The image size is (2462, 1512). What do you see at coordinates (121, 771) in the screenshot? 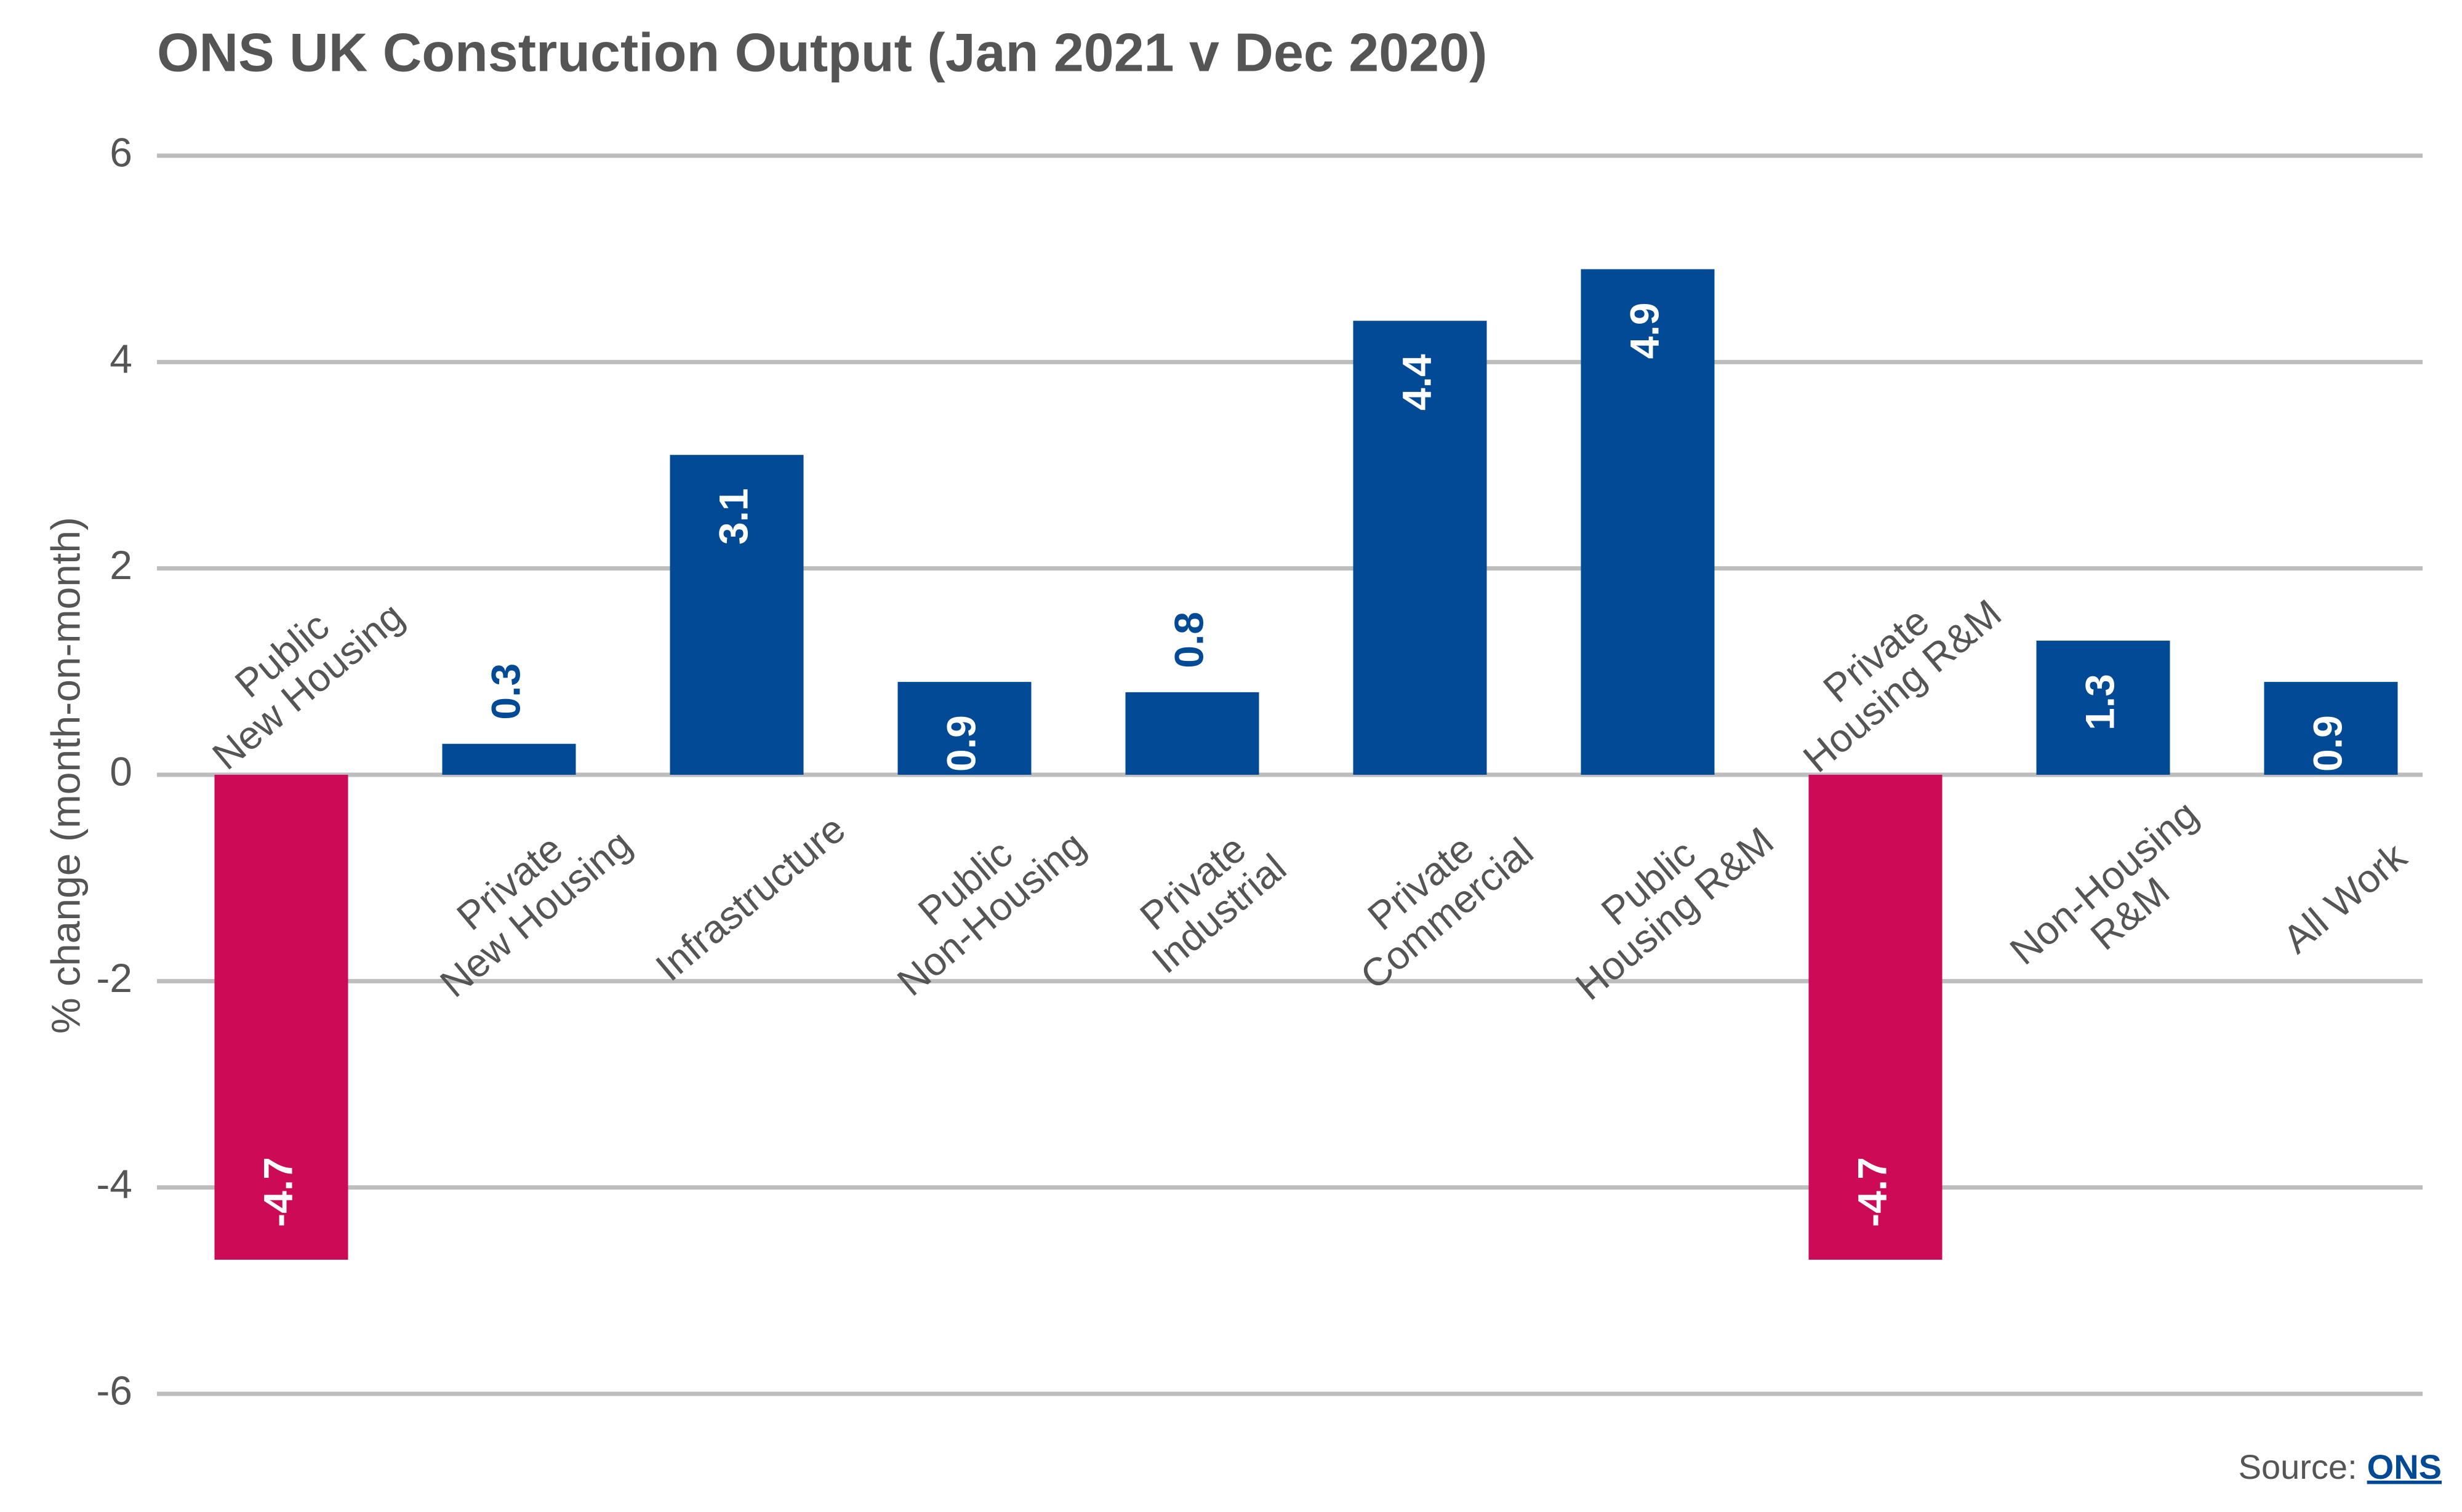
I see `y-tick-label: 0` at bounding box center [121, 771].